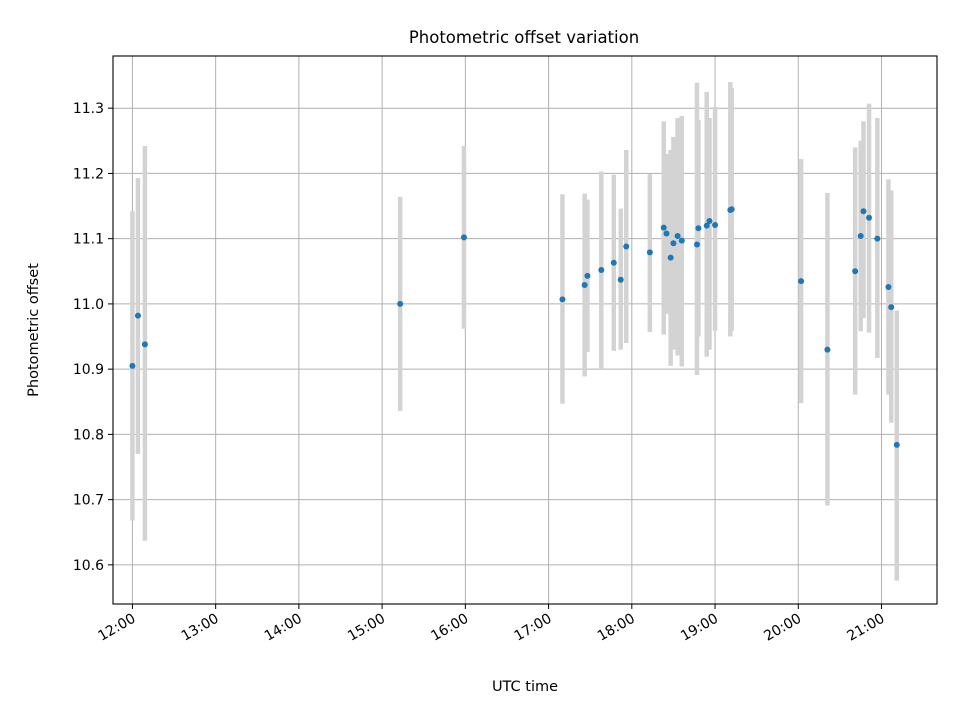  I want to click on y-tick-label: 11.3, so click(88, 109).